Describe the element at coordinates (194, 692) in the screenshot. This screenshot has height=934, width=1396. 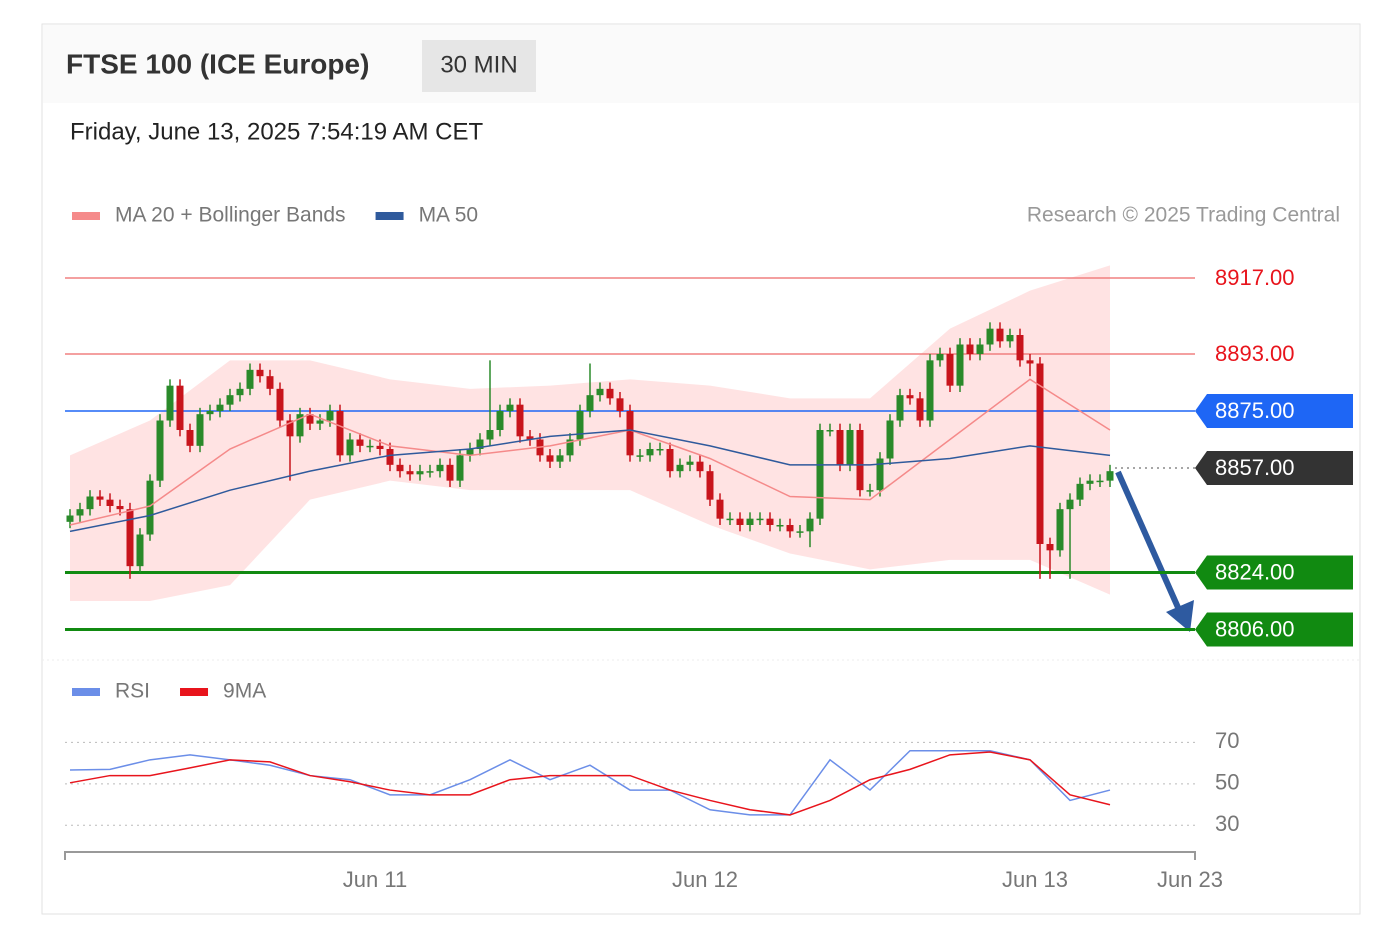
I see `legend-swatch` at that location.